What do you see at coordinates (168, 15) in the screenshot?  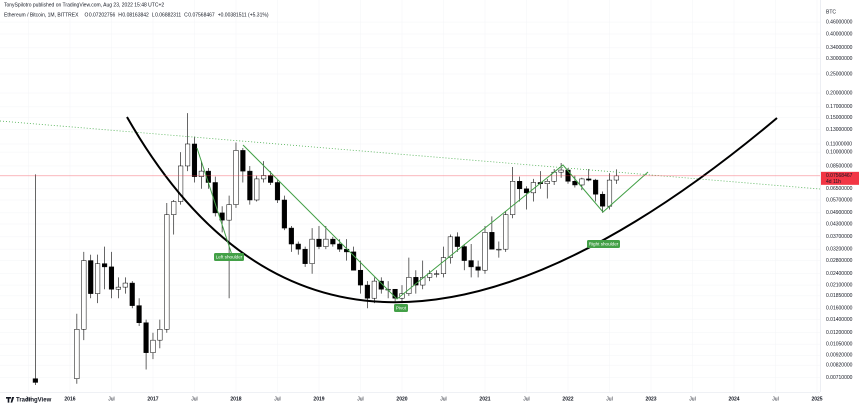 I see `legend-value: 0.06882311` at bounding box center [168, 15].